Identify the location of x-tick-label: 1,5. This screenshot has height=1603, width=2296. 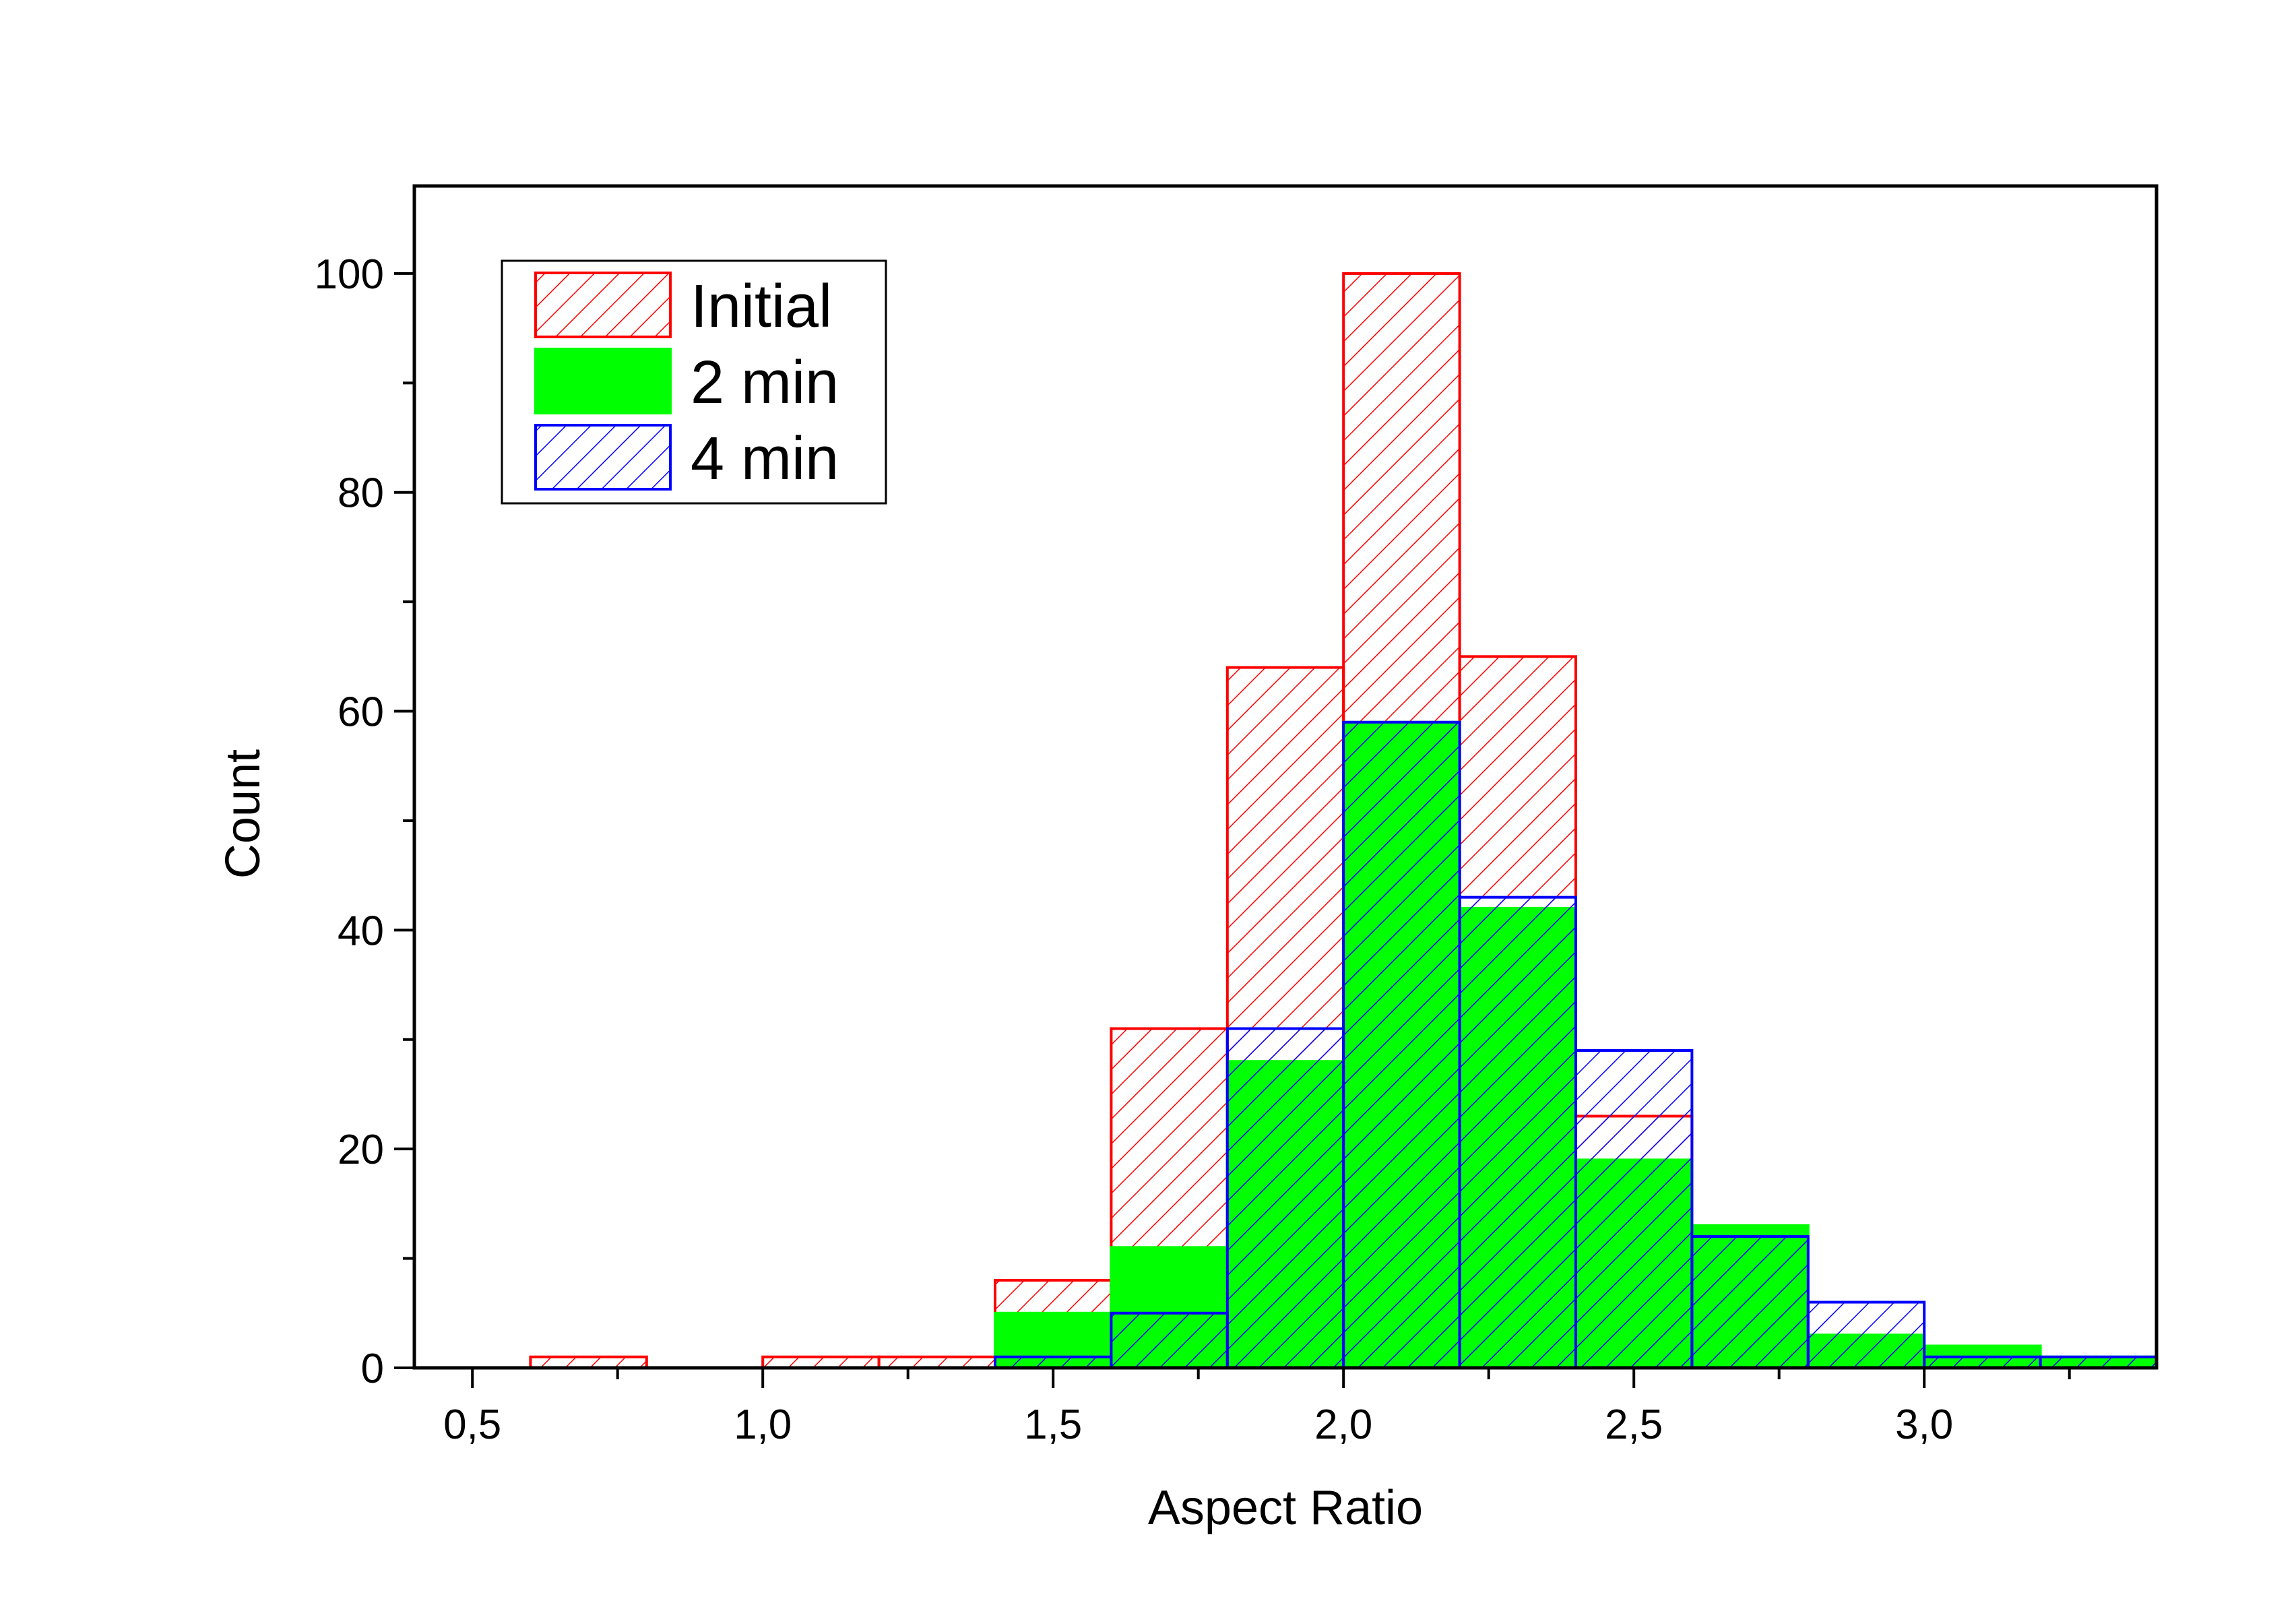
(1053, 1425).